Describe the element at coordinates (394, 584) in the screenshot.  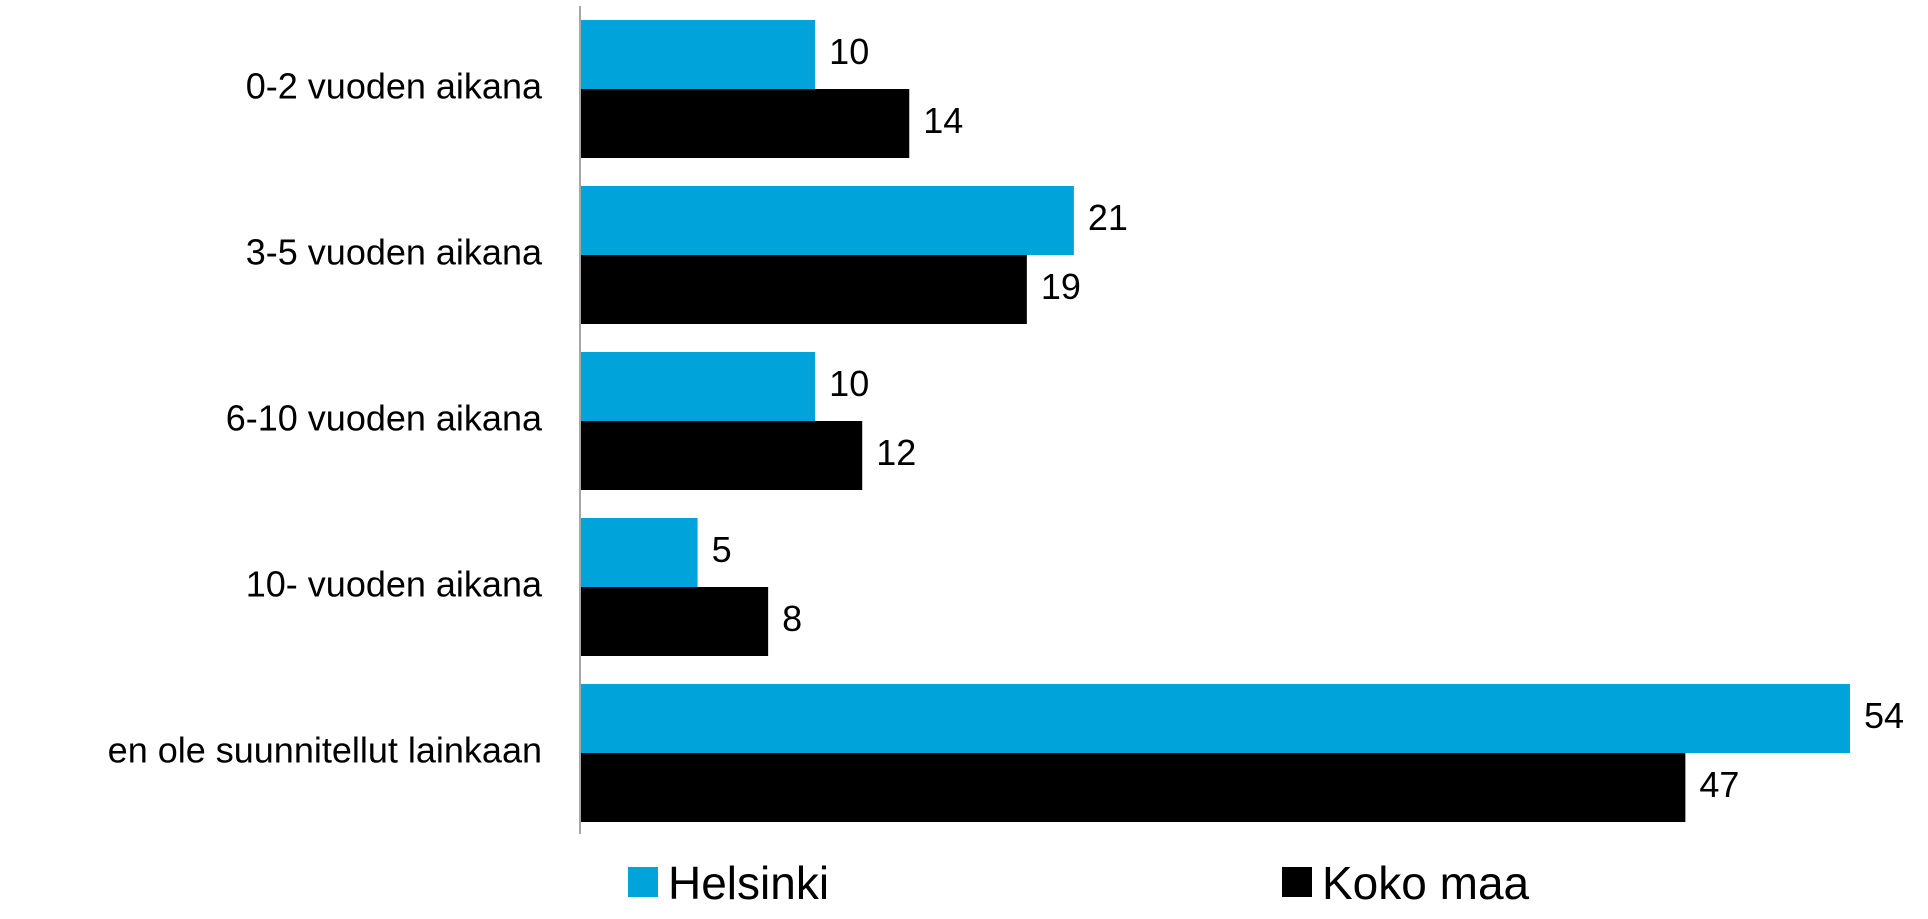
I see `category-label: 10- vuoden aikana` at that location.